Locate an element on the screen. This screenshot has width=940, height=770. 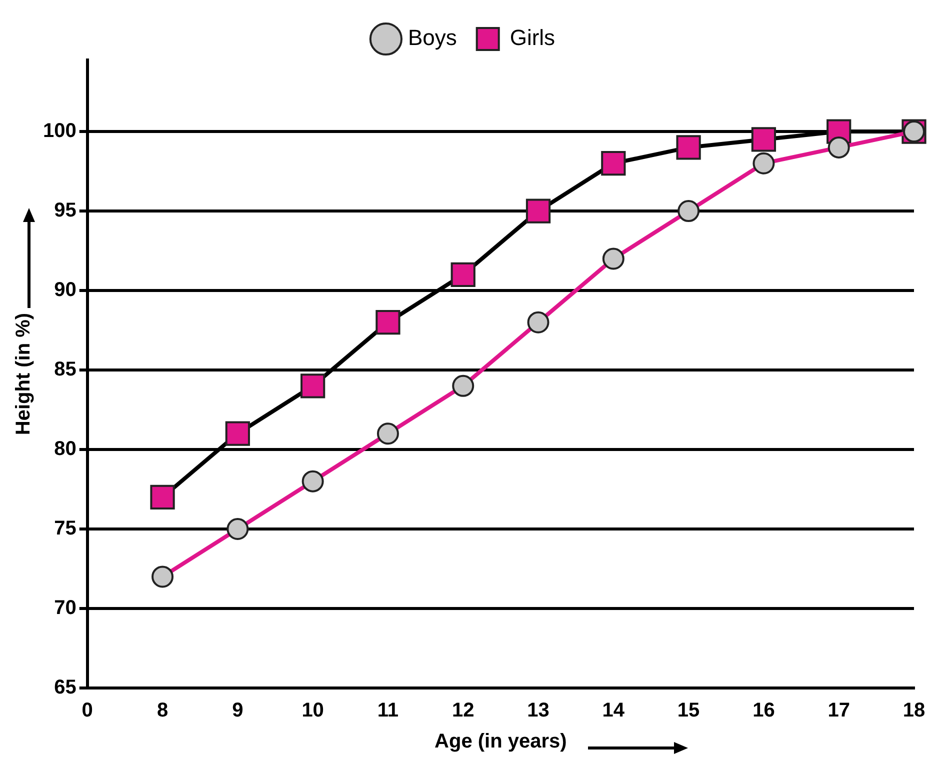
x-tick-label: 12 is located at coordinates (463, 711).